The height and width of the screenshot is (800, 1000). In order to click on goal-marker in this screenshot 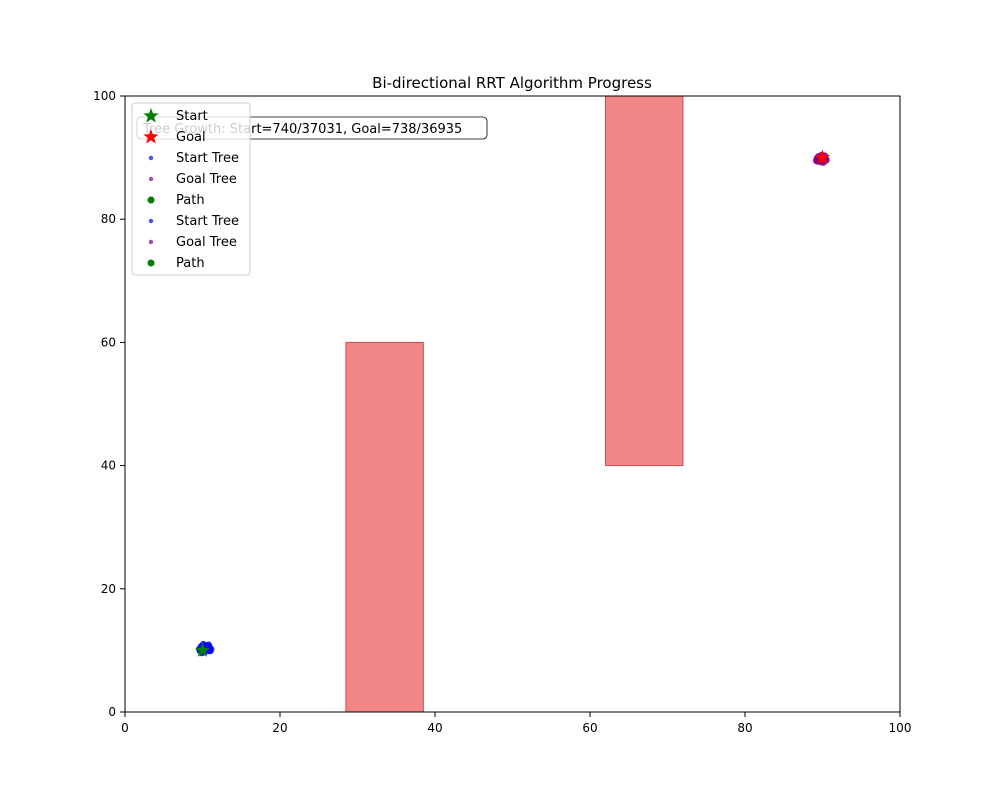, I will do `click(822, 157)`.